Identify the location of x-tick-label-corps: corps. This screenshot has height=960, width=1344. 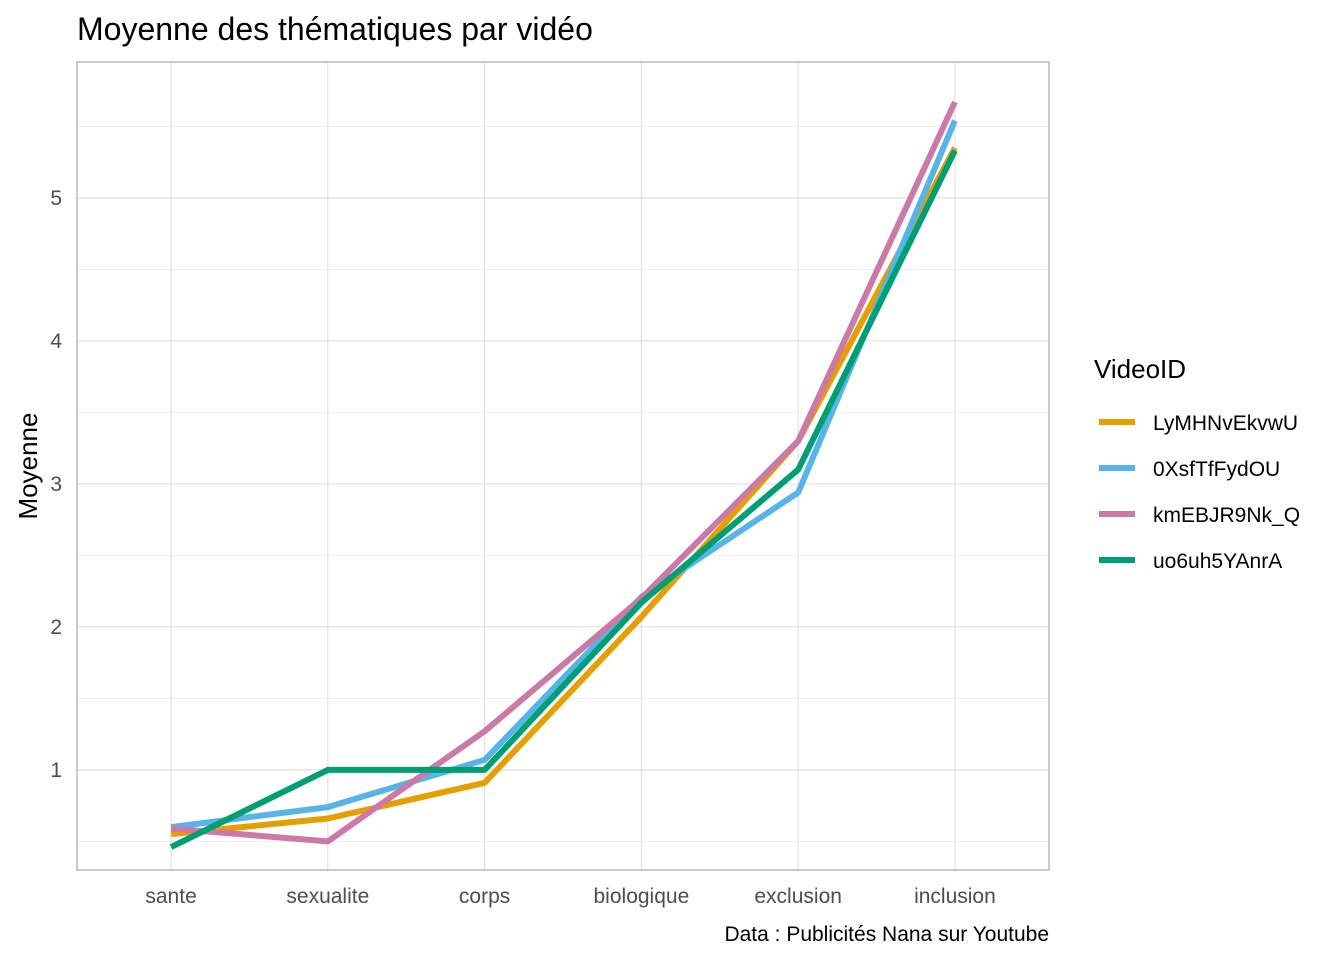
(484, 896).